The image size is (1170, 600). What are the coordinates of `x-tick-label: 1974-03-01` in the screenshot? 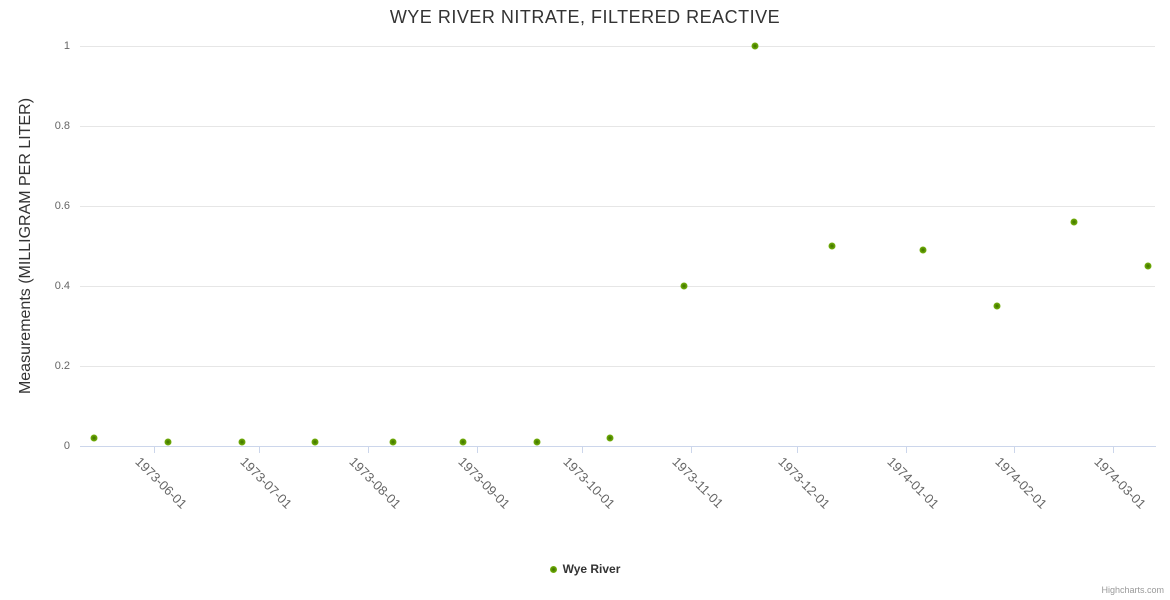 It's located at (1120, 483).